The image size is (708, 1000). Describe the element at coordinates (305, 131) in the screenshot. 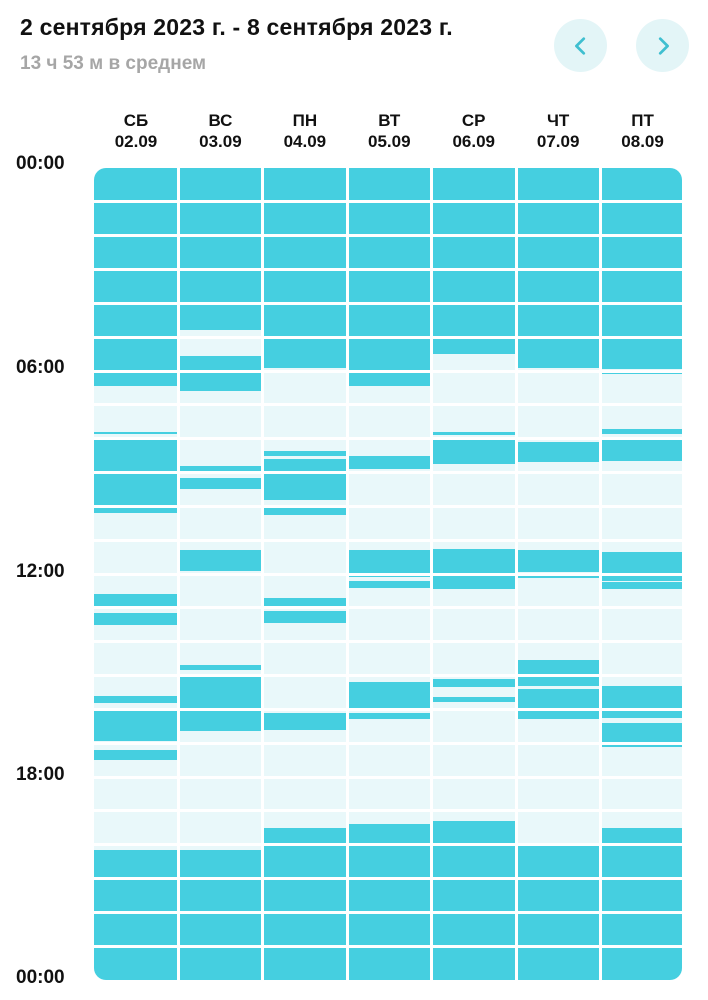

I see `day-header-2: ПН 04.09` at that location.